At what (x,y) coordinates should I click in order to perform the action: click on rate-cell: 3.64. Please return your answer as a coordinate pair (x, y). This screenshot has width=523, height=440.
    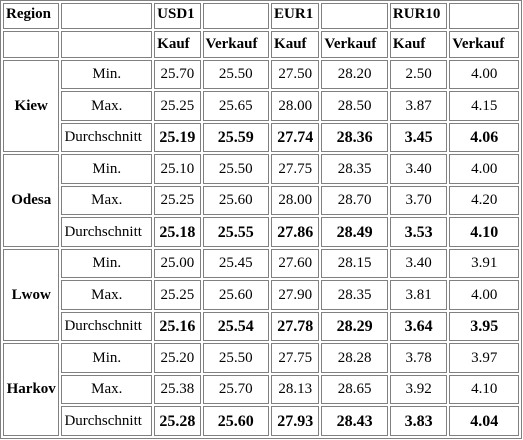
    Looking at the image, I should click on (418, 326).